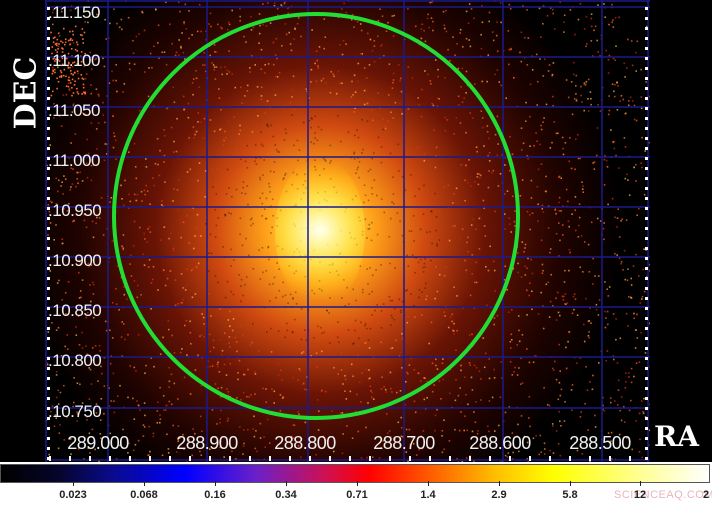  Describe the element at coordinates (207, 443) in the screenshot. I see `x-tick-label: 288.900` at that location.